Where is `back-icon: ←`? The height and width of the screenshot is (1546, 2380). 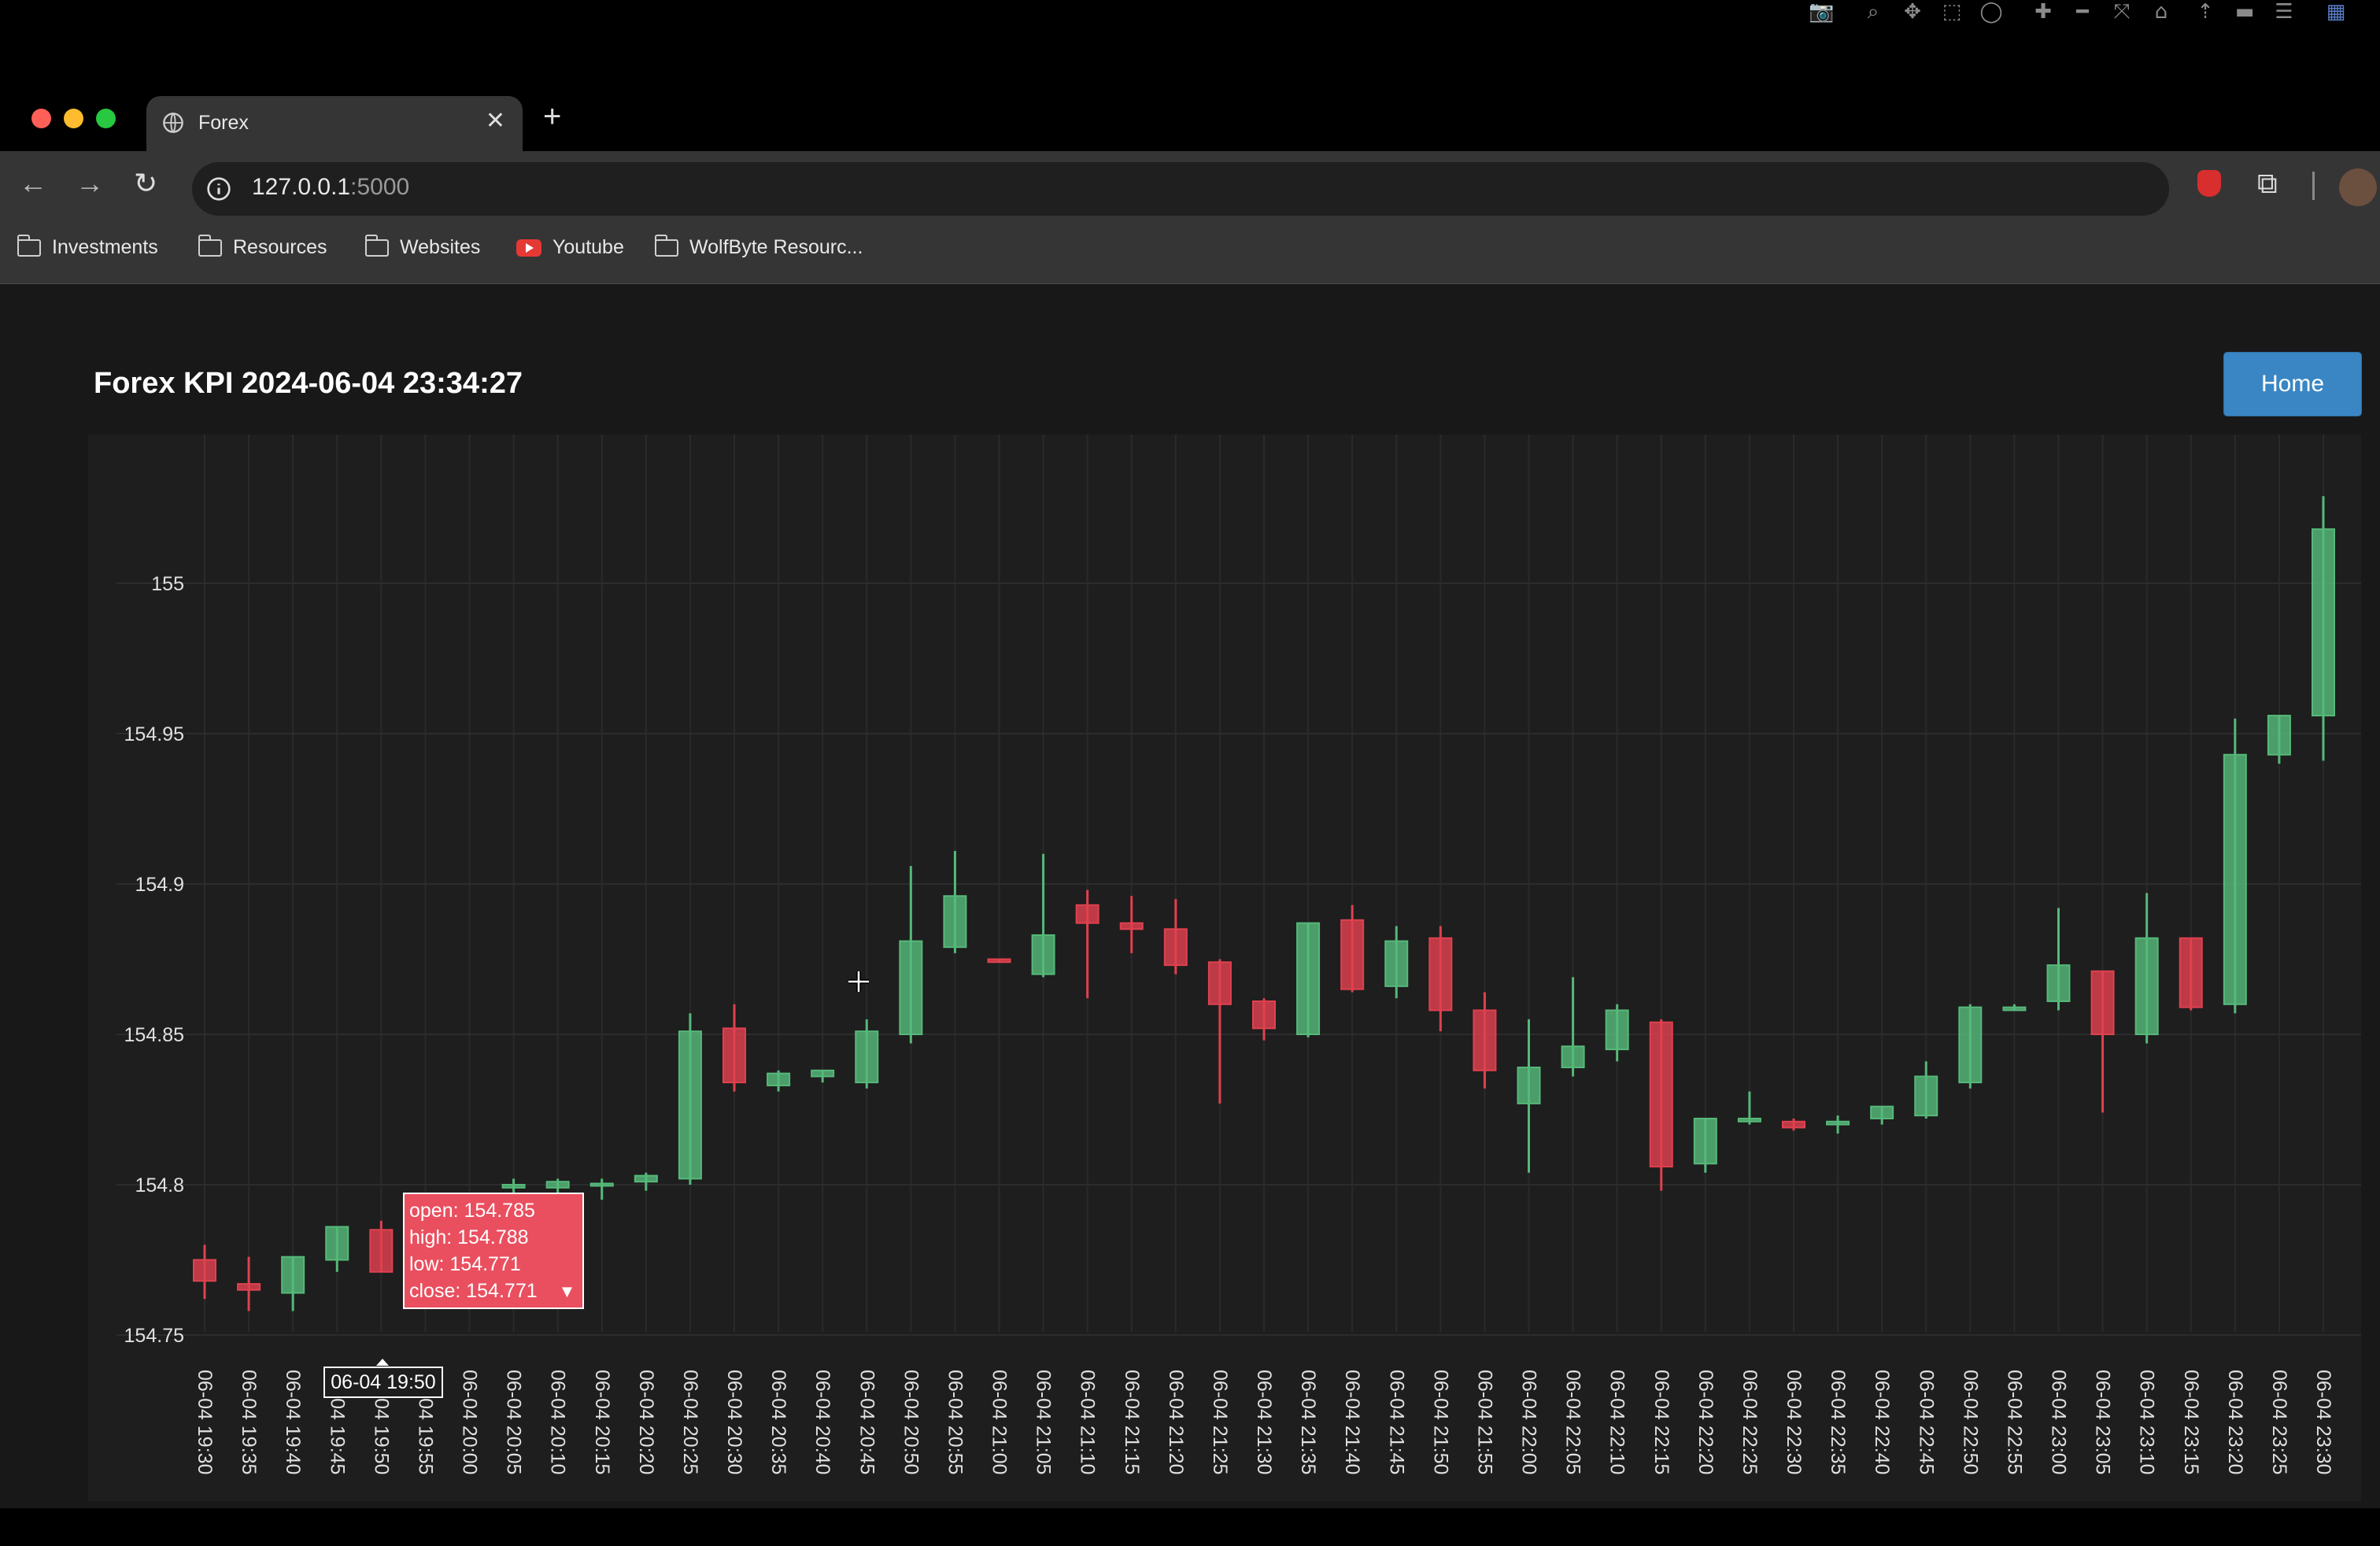 back-icon: ← is located at coordinates (33, 183).